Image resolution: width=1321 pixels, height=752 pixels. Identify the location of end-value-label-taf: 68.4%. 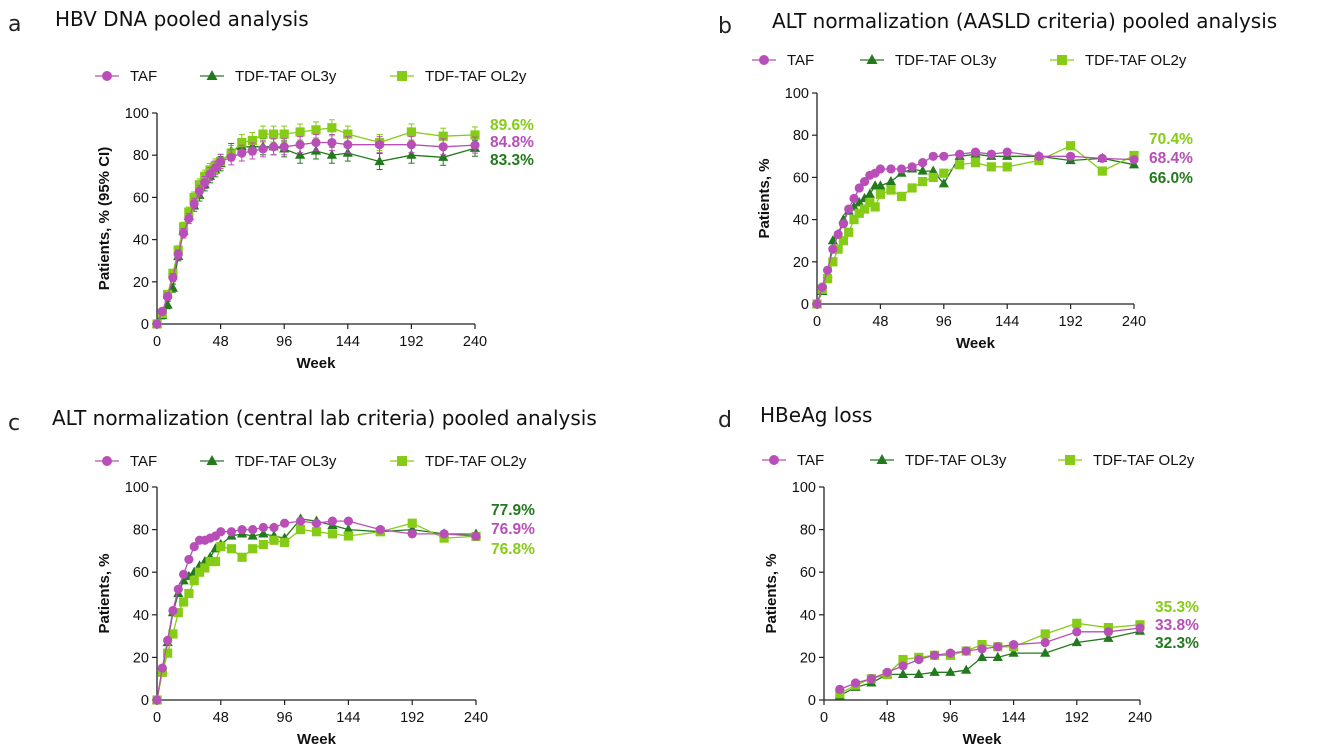
(1171, 158).